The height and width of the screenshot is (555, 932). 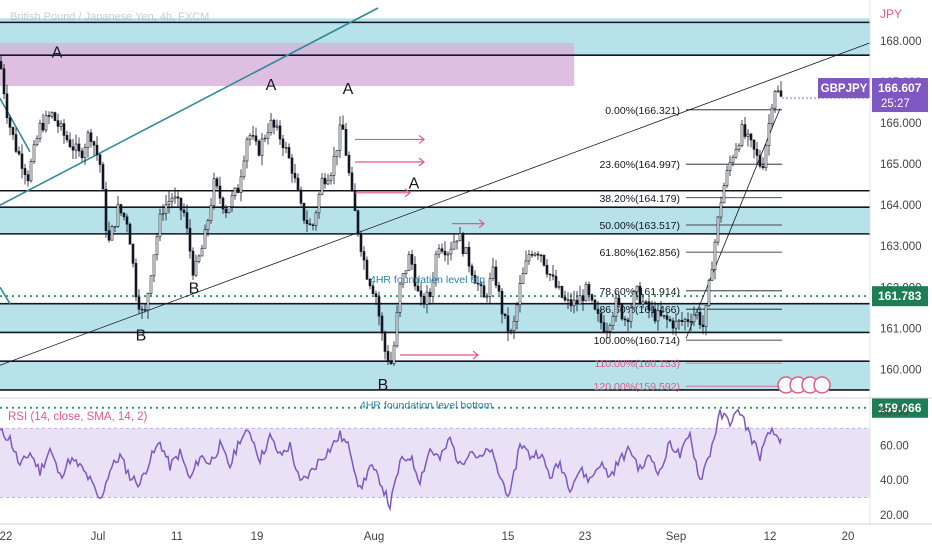 I want to click on rsi-title: RSI (14, close, SMA, 14, 2), so click(x=78, y=417).